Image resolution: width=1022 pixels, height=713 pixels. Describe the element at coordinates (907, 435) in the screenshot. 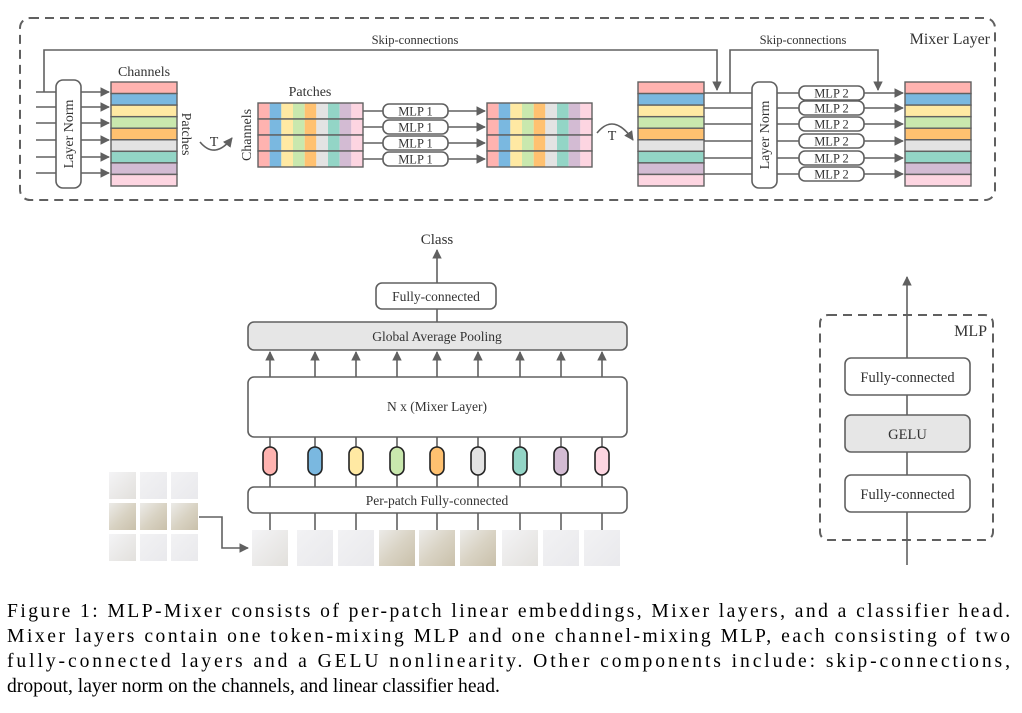

I see `gelu-label: GELU` at that location.